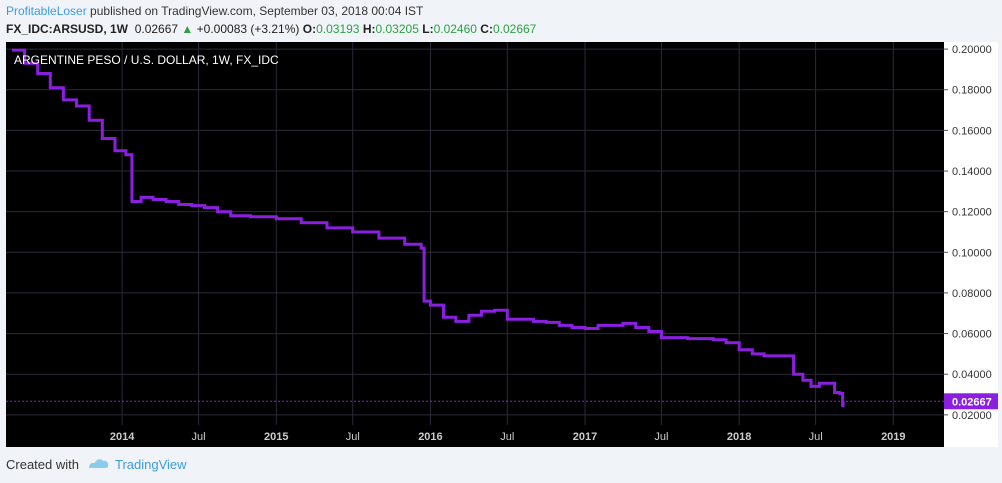 The height and width of the screenshot is (483, 1002). Describe the element at coordinates (455, 29) in the screenshot. I see `low-value: 0.02460` at that location.